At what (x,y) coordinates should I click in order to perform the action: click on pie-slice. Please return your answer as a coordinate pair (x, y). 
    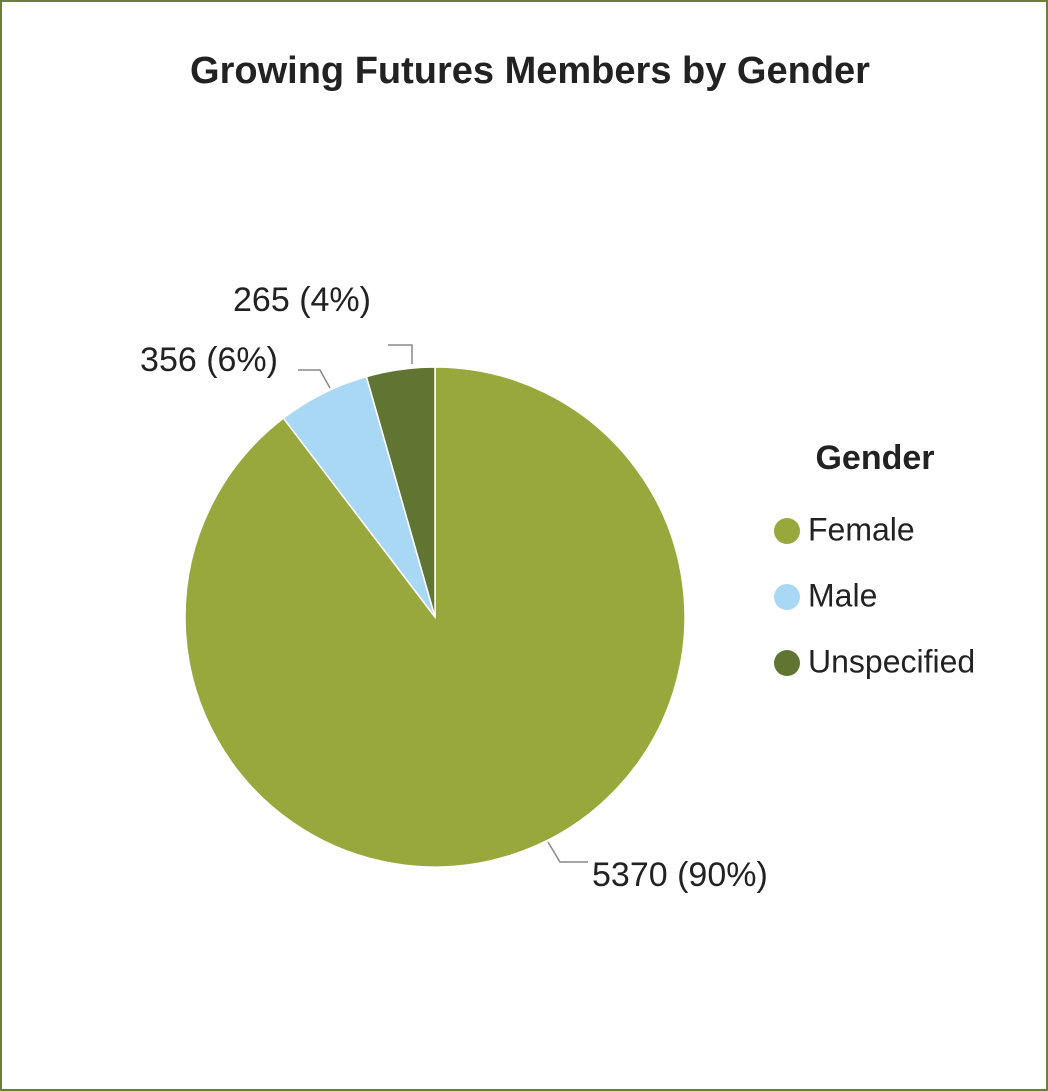
    Looking at the image, I should click on (400, 492).